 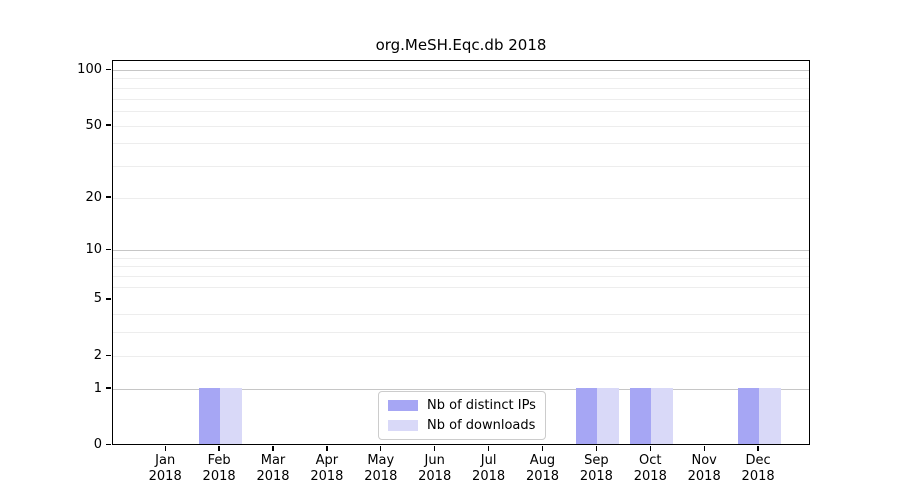 I want to click on legend-label-downloads: Nb of downloads, so click(x=481, y=425).